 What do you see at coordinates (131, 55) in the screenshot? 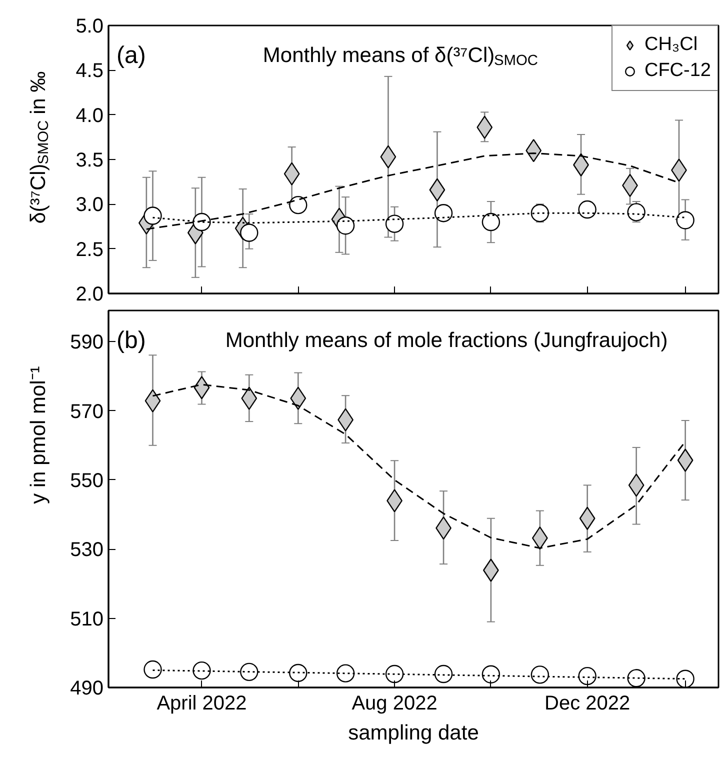
I see `annotation: (a)` at bounding box center [131, 55].